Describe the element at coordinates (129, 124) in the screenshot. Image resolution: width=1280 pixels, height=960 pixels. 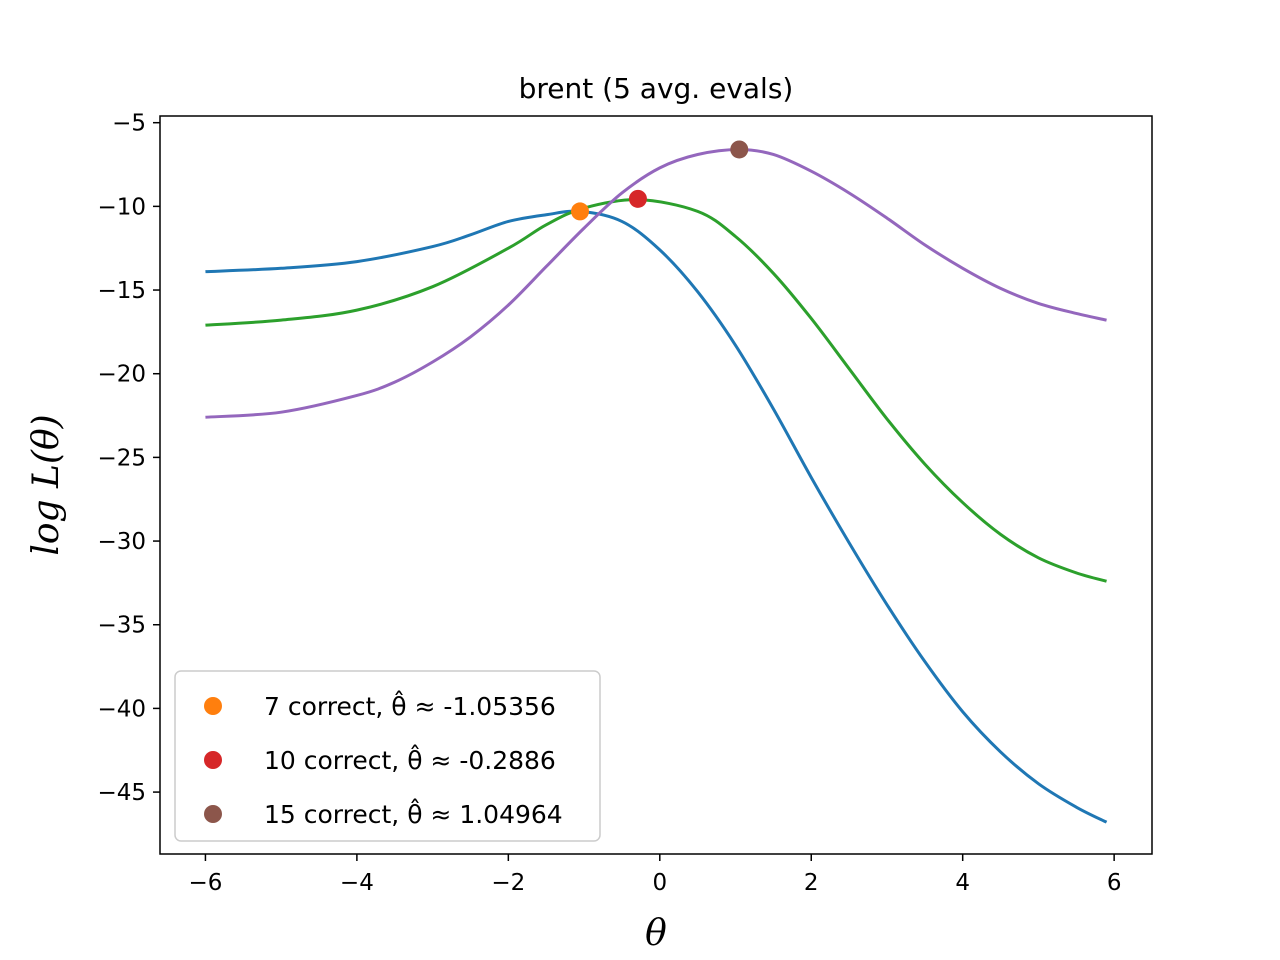
I see `y-tick-label: −5` at that location.